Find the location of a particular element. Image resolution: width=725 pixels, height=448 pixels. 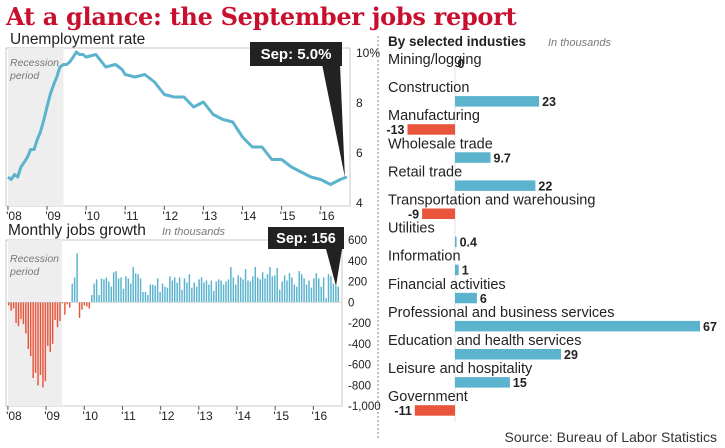

industry-value-label: -9 is located at coordinates (413, 215).